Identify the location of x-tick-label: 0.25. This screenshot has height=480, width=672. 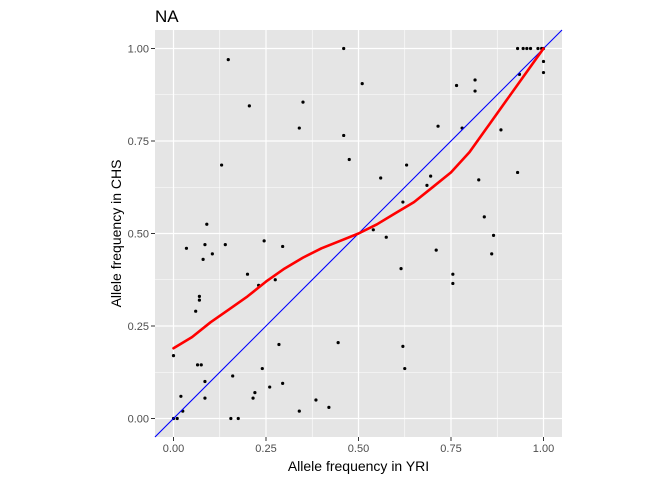
(265, 449).